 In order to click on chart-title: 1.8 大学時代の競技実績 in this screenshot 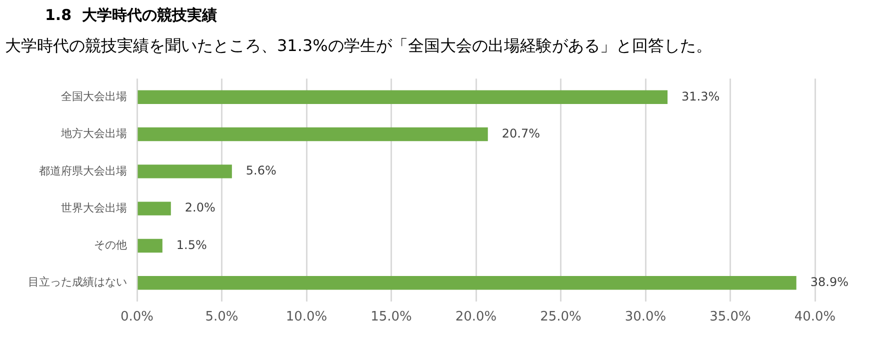, I will do `click(131, 15)`.